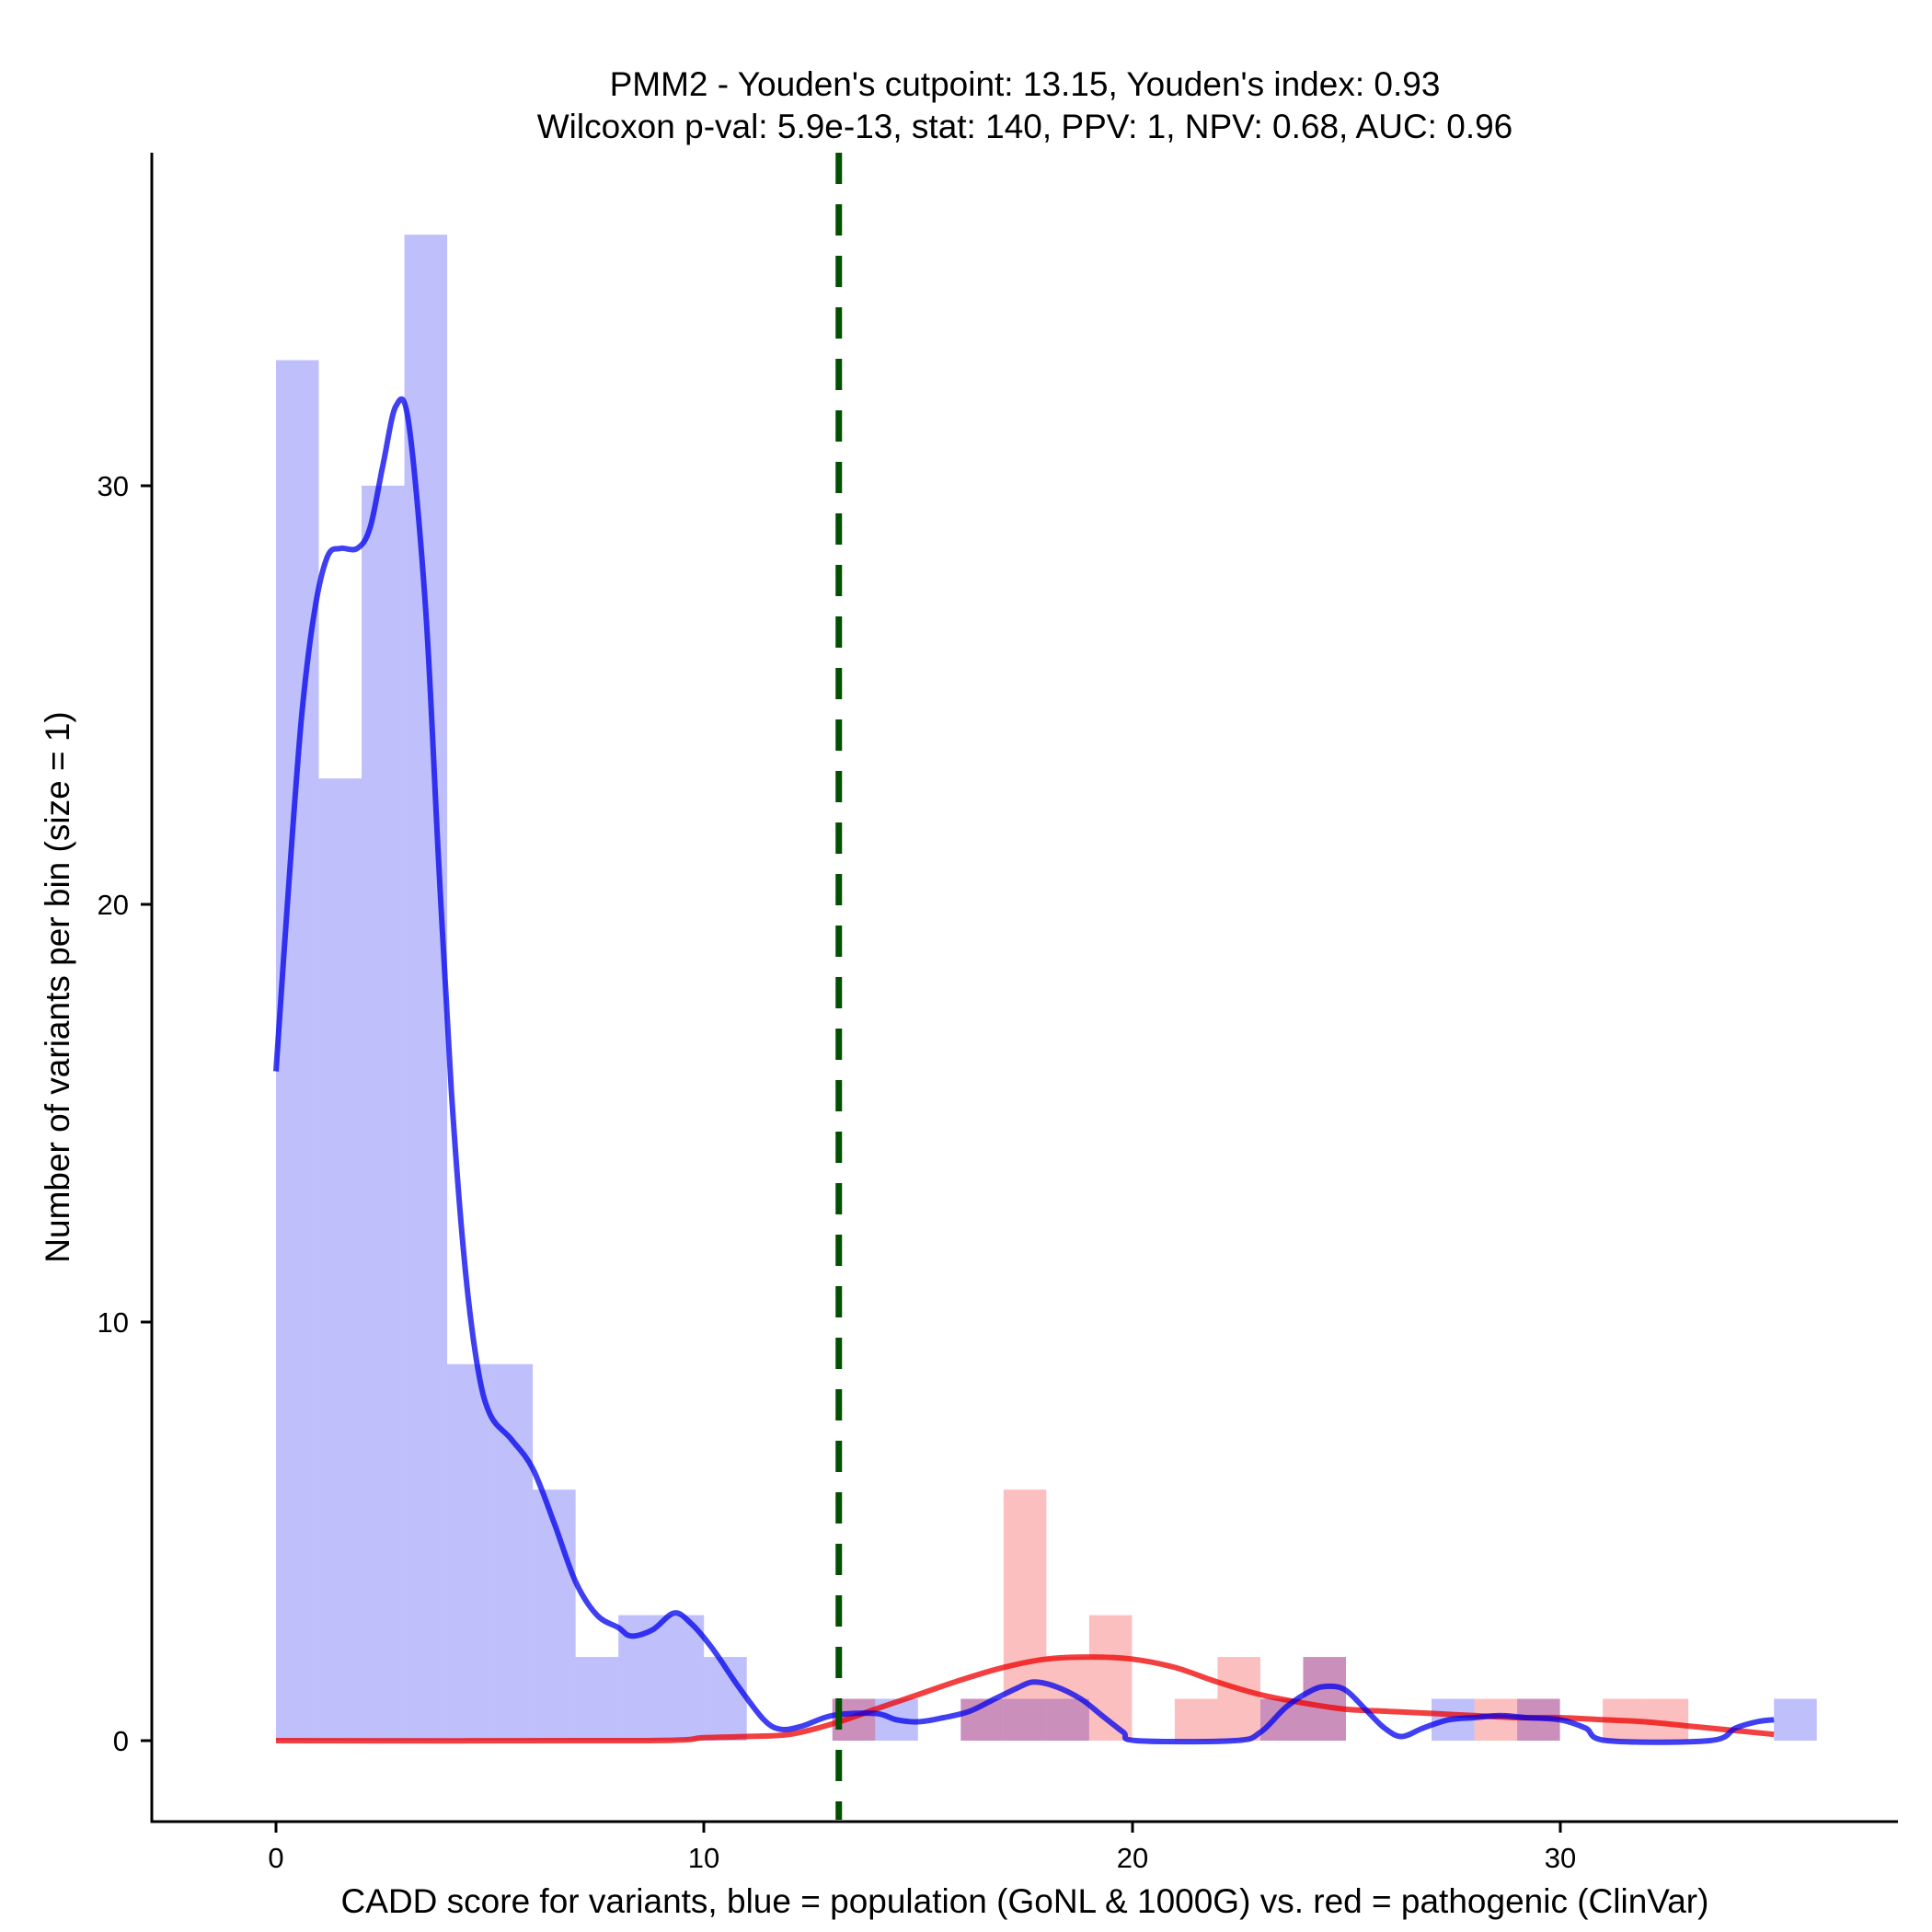 The width and height of the screenshot is (1932, 1932). What do you see at coordinates (132, 1741) in the screenshot?
I see `y-tick: 0` at bounding box center [132, 1741].